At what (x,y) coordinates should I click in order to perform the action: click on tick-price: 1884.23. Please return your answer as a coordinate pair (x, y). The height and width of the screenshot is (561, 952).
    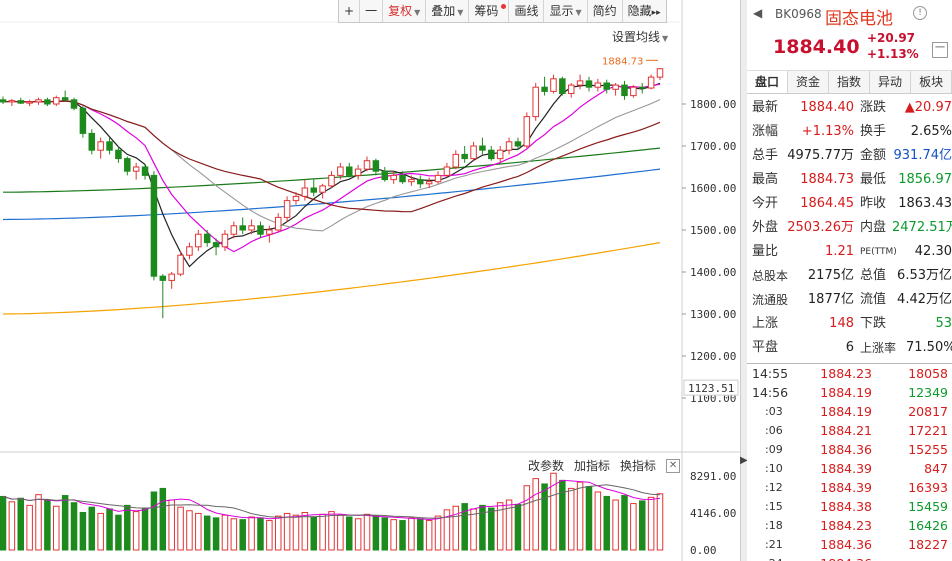
    Looking at the image, I should click on (846, 373).